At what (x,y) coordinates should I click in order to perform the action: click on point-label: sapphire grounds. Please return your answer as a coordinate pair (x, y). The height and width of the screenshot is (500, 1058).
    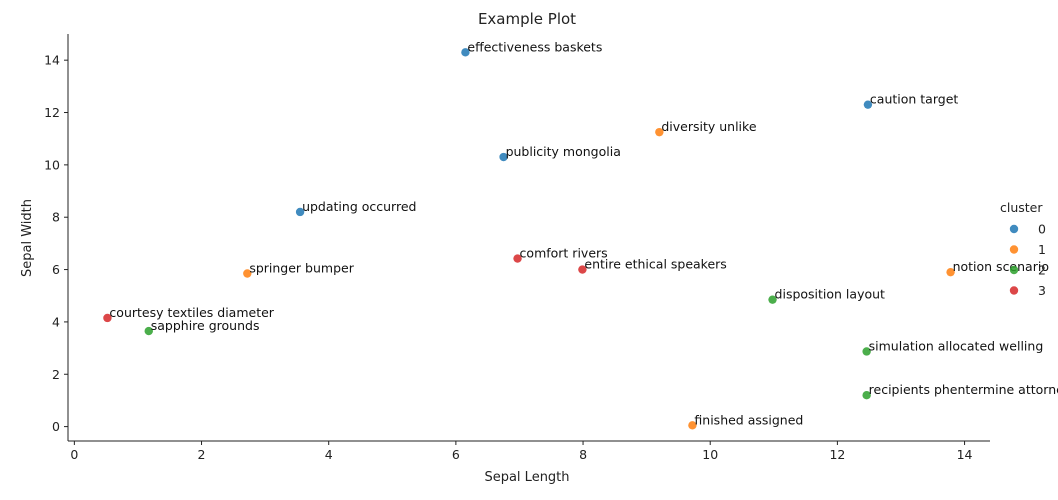
    Looking at the image, I should click on (205, 325).